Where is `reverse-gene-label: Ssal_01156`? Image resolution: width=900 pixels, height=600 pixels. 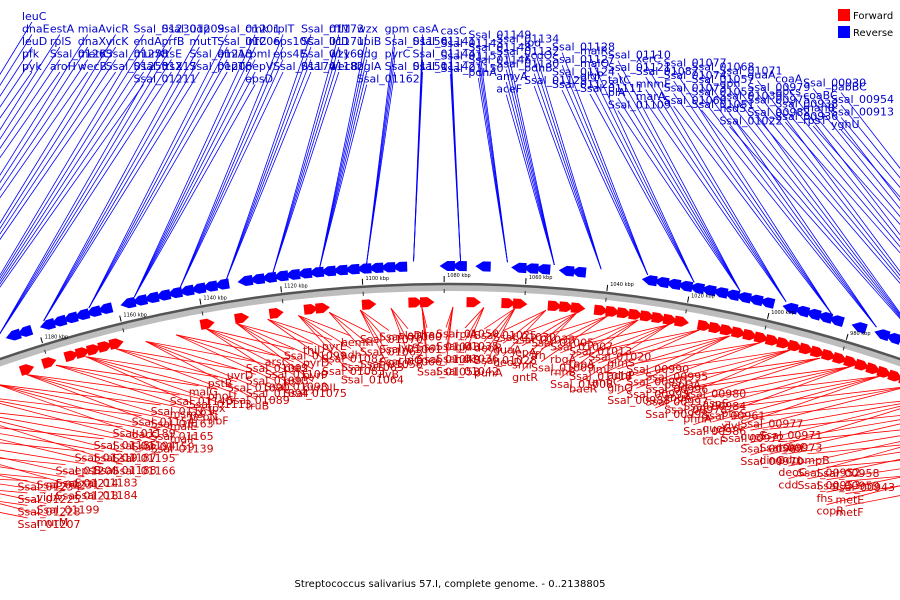 reverse-gene-label: Ssal_01156 is located at coordinates (416, 41).